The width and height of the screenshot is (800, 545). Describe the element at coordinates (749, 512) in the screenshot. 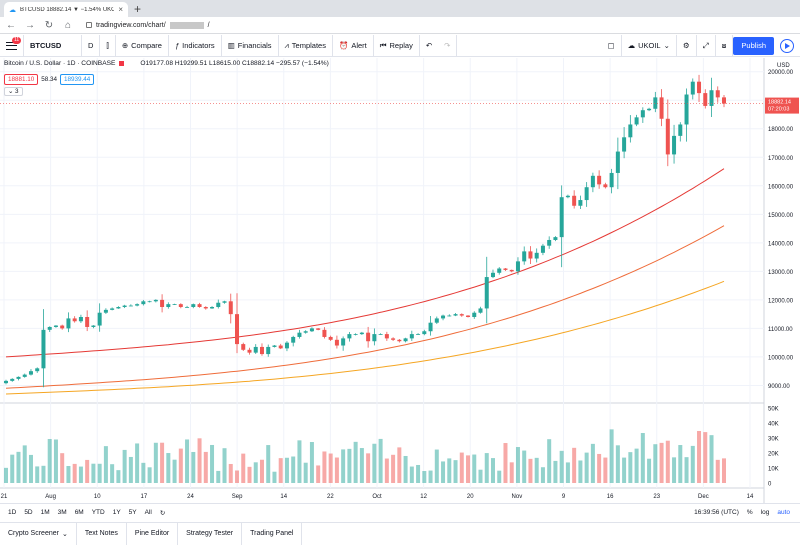

I see `percent-toggle: %` at that location.